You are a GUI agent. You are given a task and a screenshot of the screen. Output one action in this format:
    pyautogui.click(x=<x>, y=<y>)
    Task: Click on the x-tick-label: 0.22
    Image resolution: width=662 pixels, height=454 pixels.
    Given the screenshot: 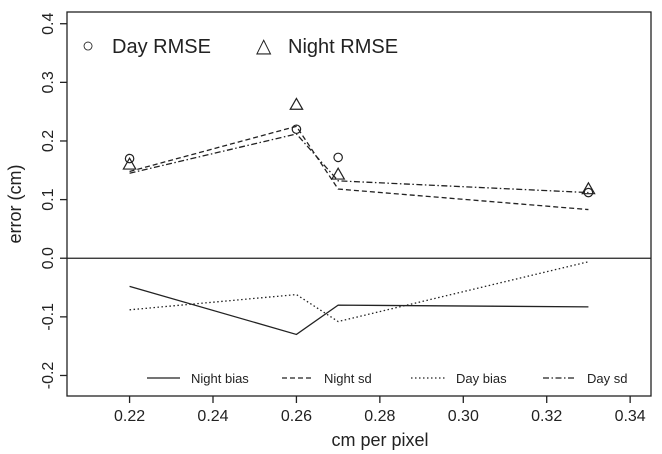 What is the action you would take?
    pyautogui.click(x=129, y=416)
    